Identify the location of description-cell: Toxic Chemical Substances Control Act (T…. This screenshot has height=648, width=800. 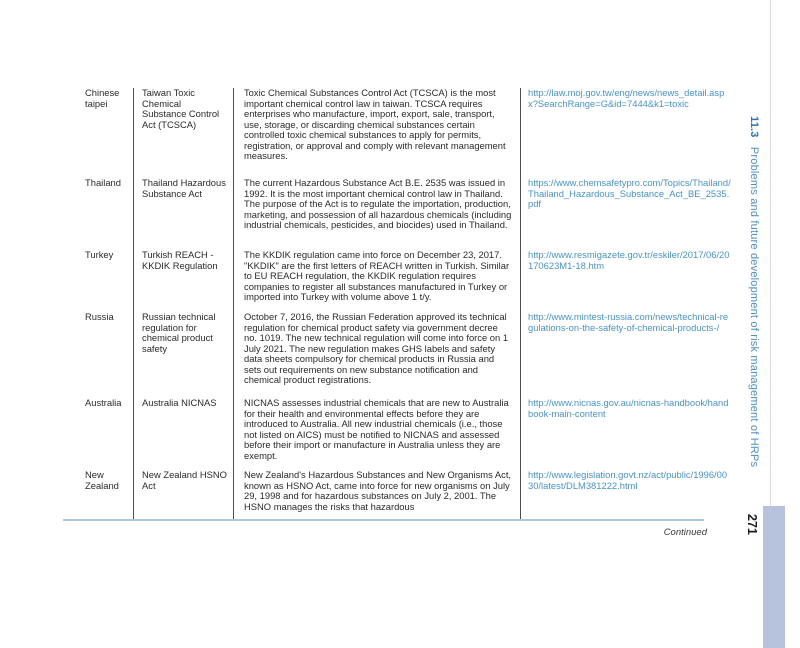
(376, 132).